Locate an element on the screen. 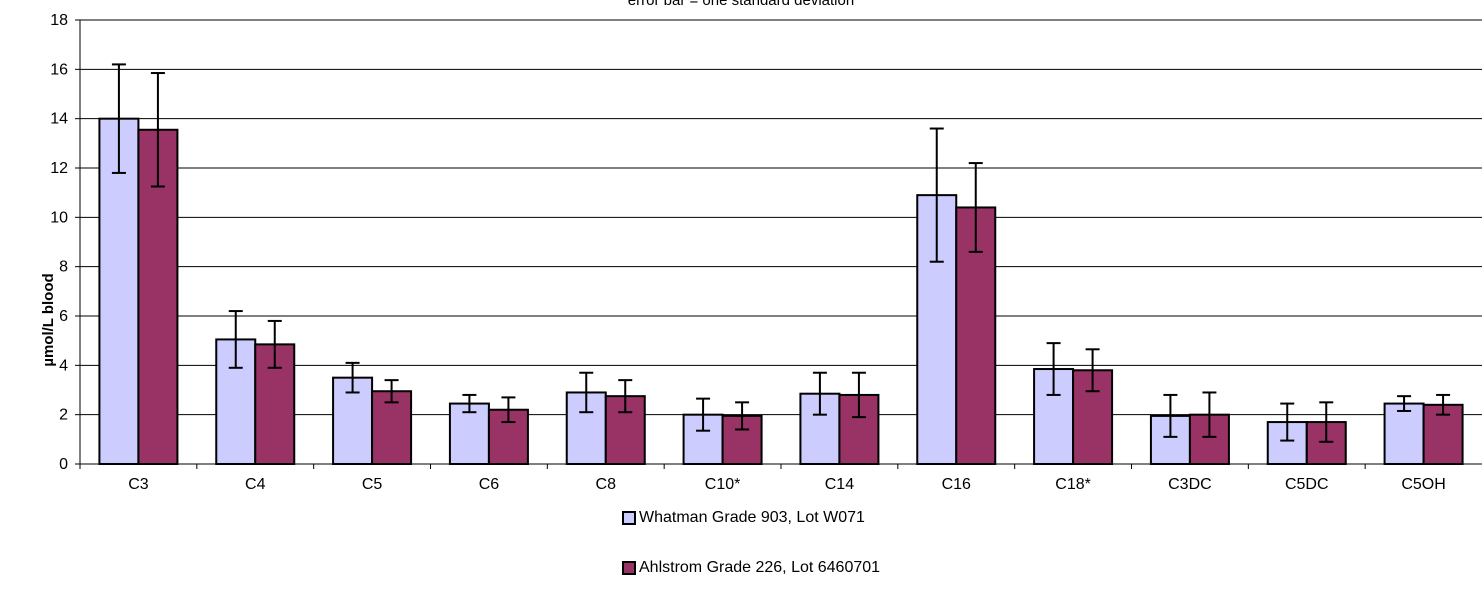 This screenshot has width=1482, height=608. y-tick-label: 14 is located at coordinates (59, 119).